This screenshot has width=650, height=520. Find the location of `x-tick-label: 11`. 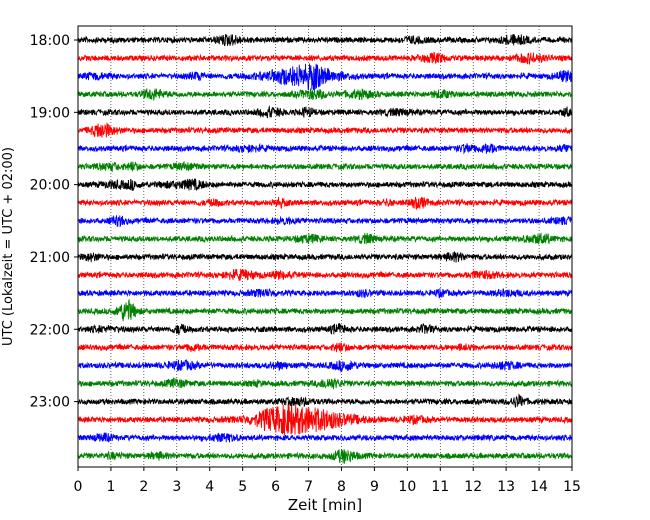

x-tick-label: 11 is located at coordinates (440, 487).